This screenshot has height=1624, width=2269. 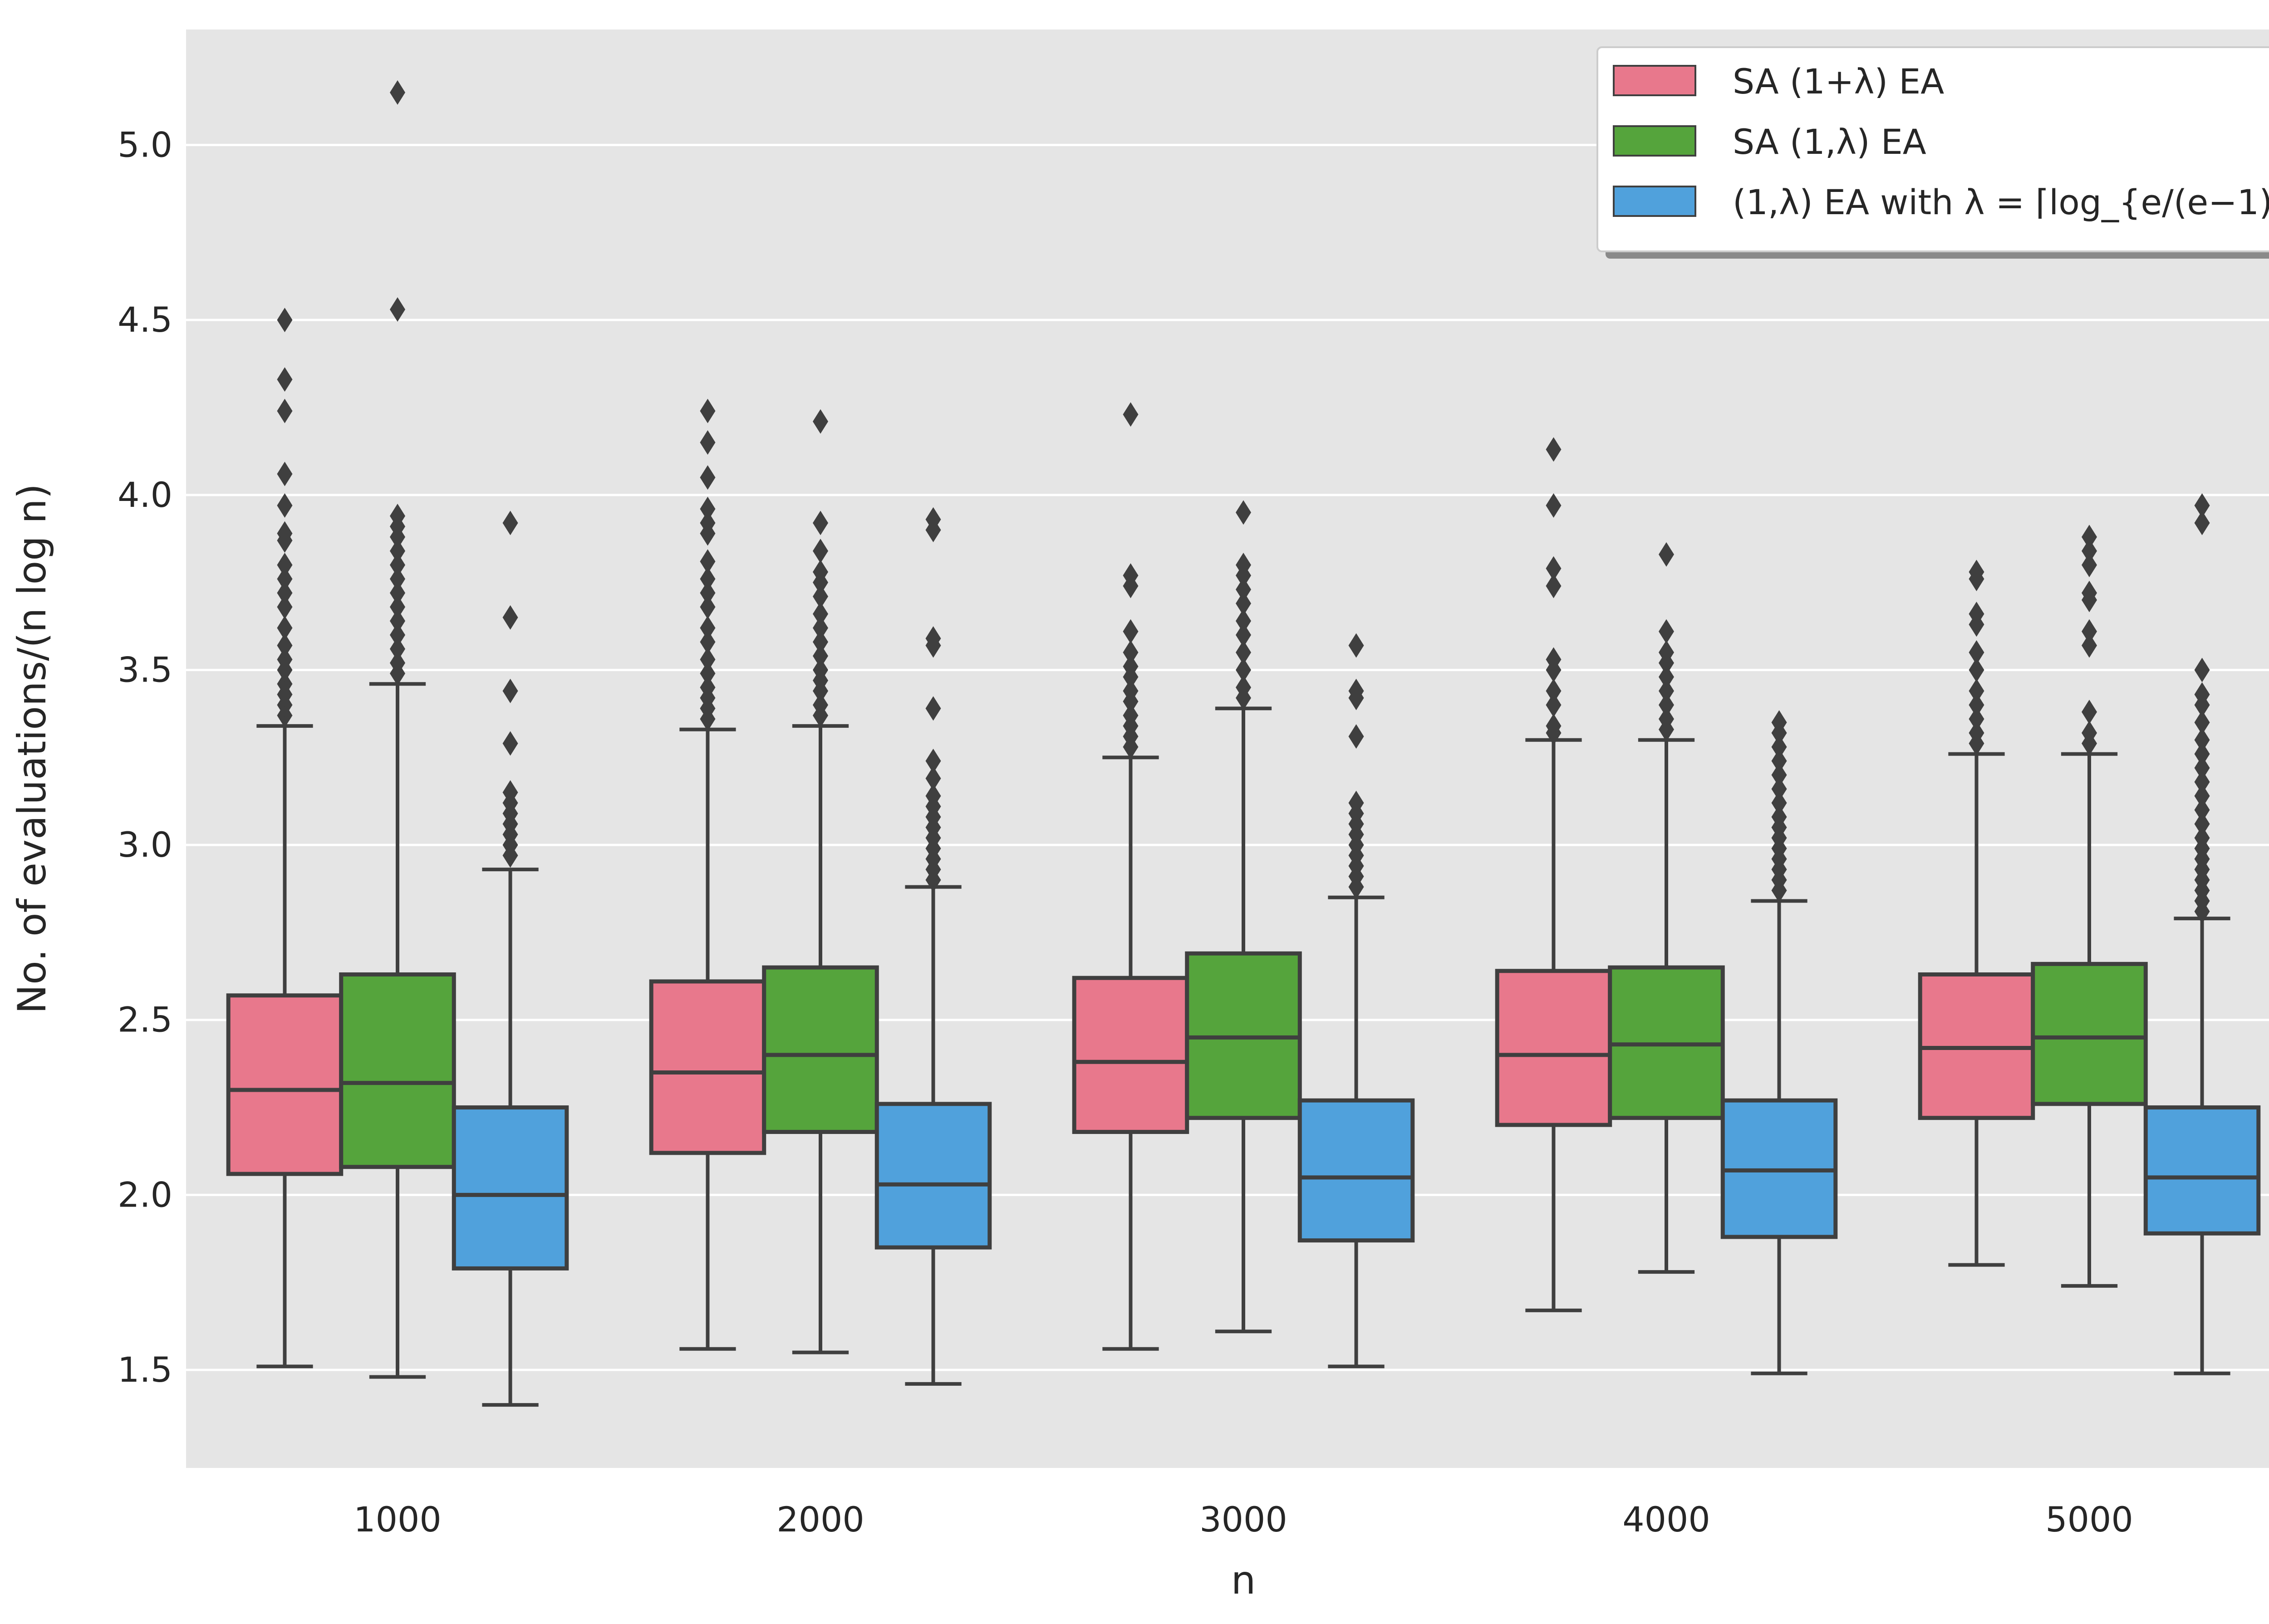 I want to click on x-axis-label: n, so click(x=1243, y=1580).